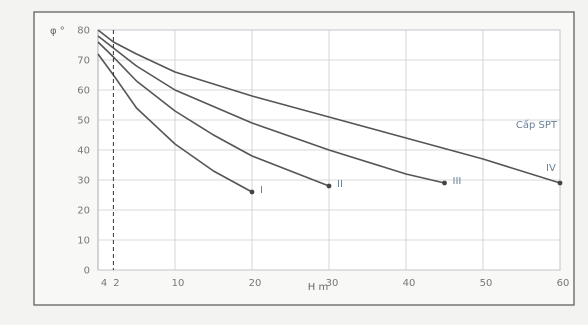  Describe the element at coordinates (83, 211) in the screenshot. I see `y-tick-label: 20` at that location.